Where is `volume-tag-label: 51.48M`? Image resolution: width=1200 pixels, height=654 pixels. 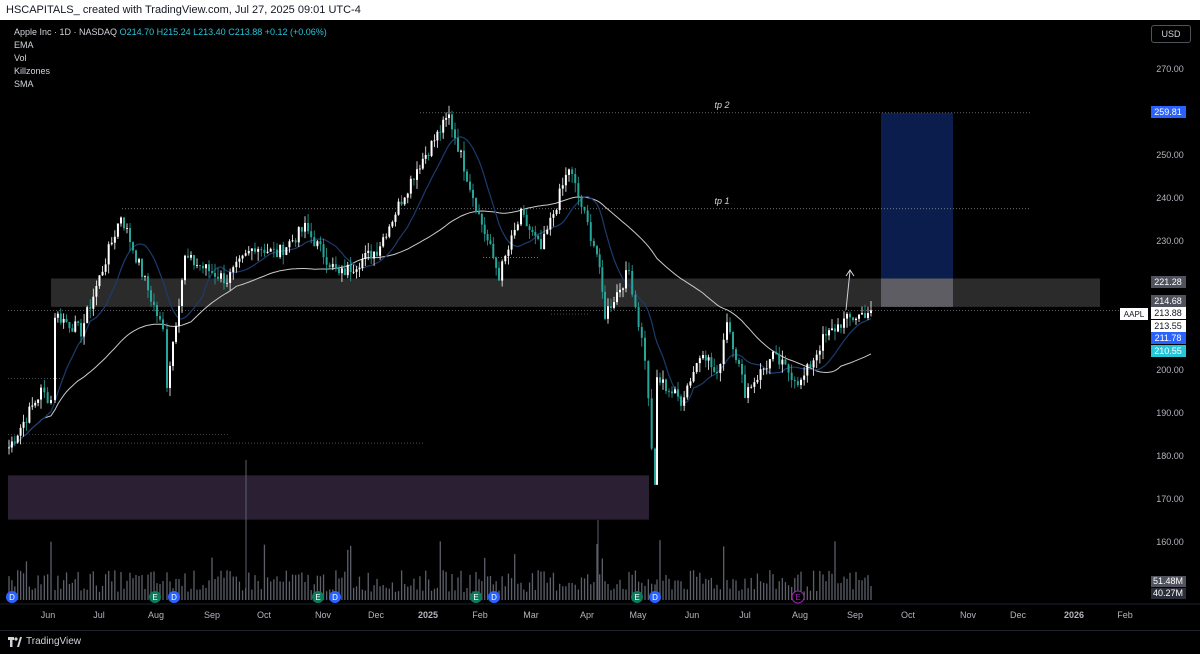
volume-tag-label: 51.48M is located at coordinates (1168, 581).